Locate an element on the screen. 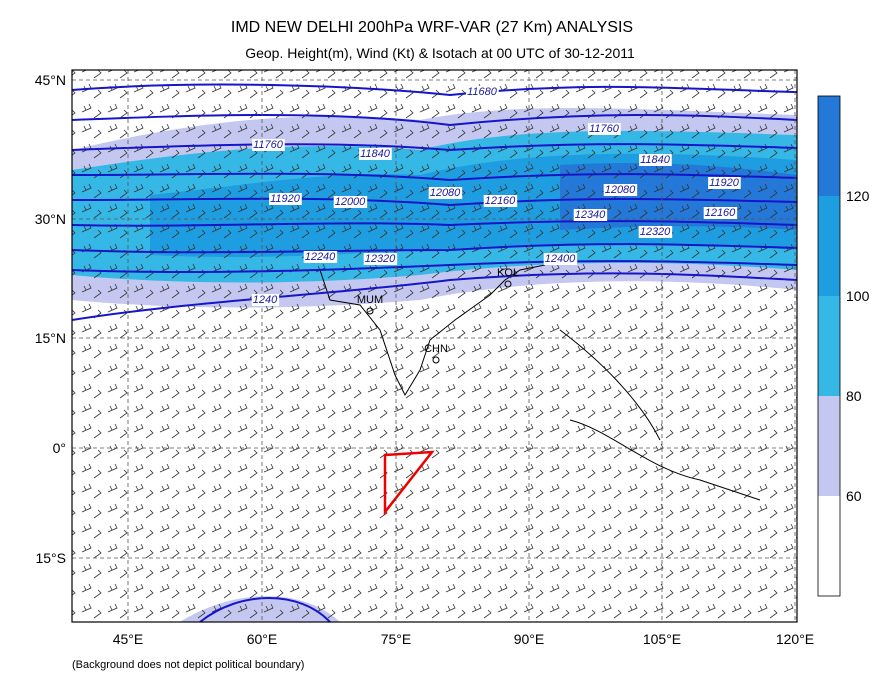  contour-label: 12240 is located at coordinates (320, 257).